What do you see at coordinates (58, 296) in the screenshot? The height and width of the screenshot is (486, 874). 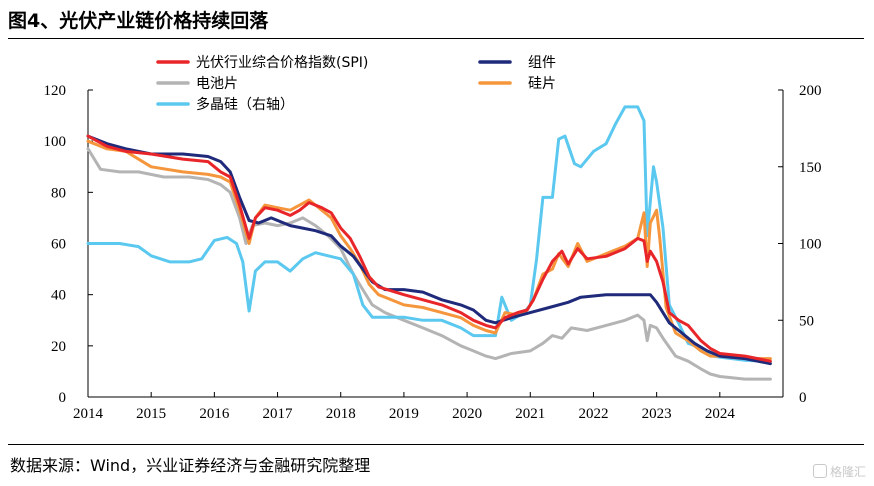 I see `y-left-tick-label: 40` at bounding box center [58, 296].